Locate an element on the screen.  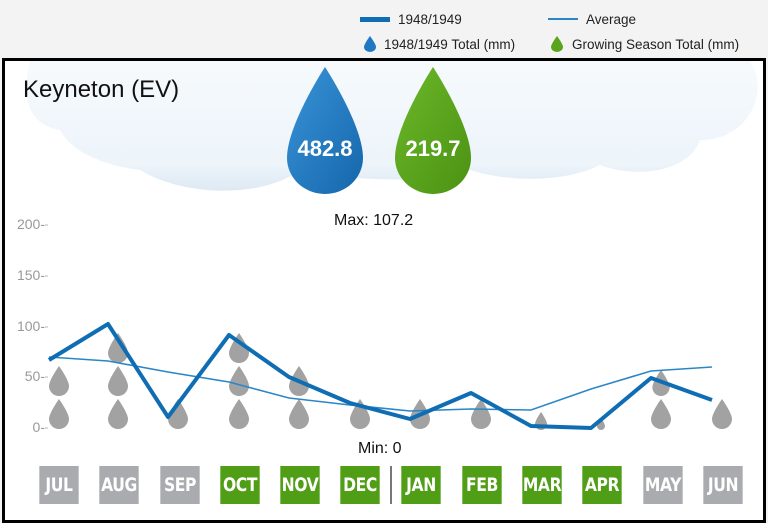
station-title: Keyneton (EV) is located at coordinates (101, 89).